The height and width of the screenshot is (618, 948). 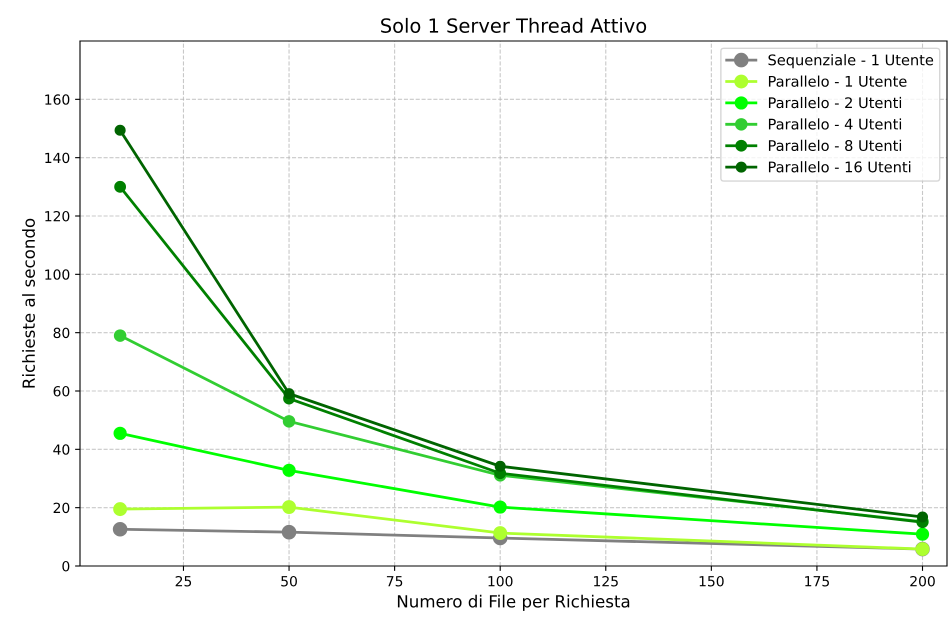 I want to click on y-tick-label: 100, so click(x=57, y=274).